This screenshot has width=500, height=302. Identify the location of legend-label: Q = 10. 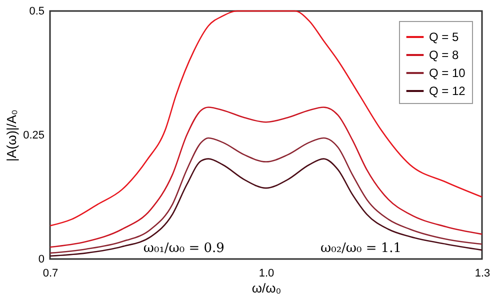
(447, 73).